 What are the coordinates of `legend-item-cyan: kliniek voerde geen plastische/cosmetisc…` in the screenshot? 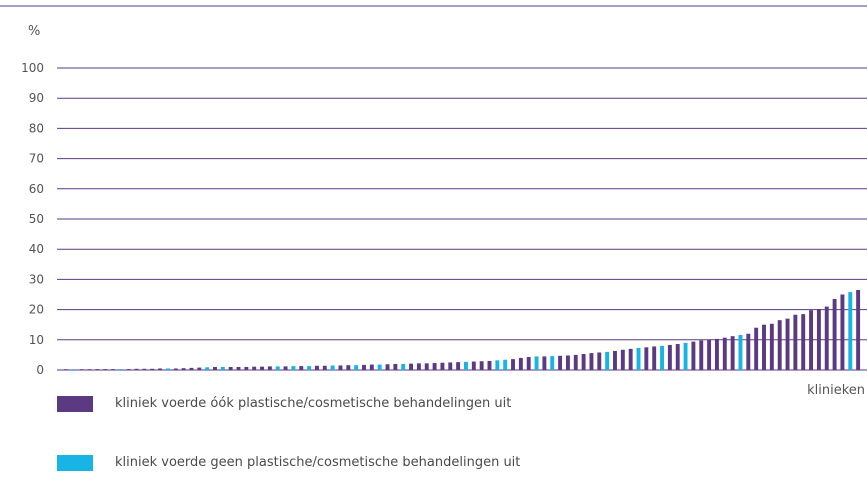 It's located at (447, 465).